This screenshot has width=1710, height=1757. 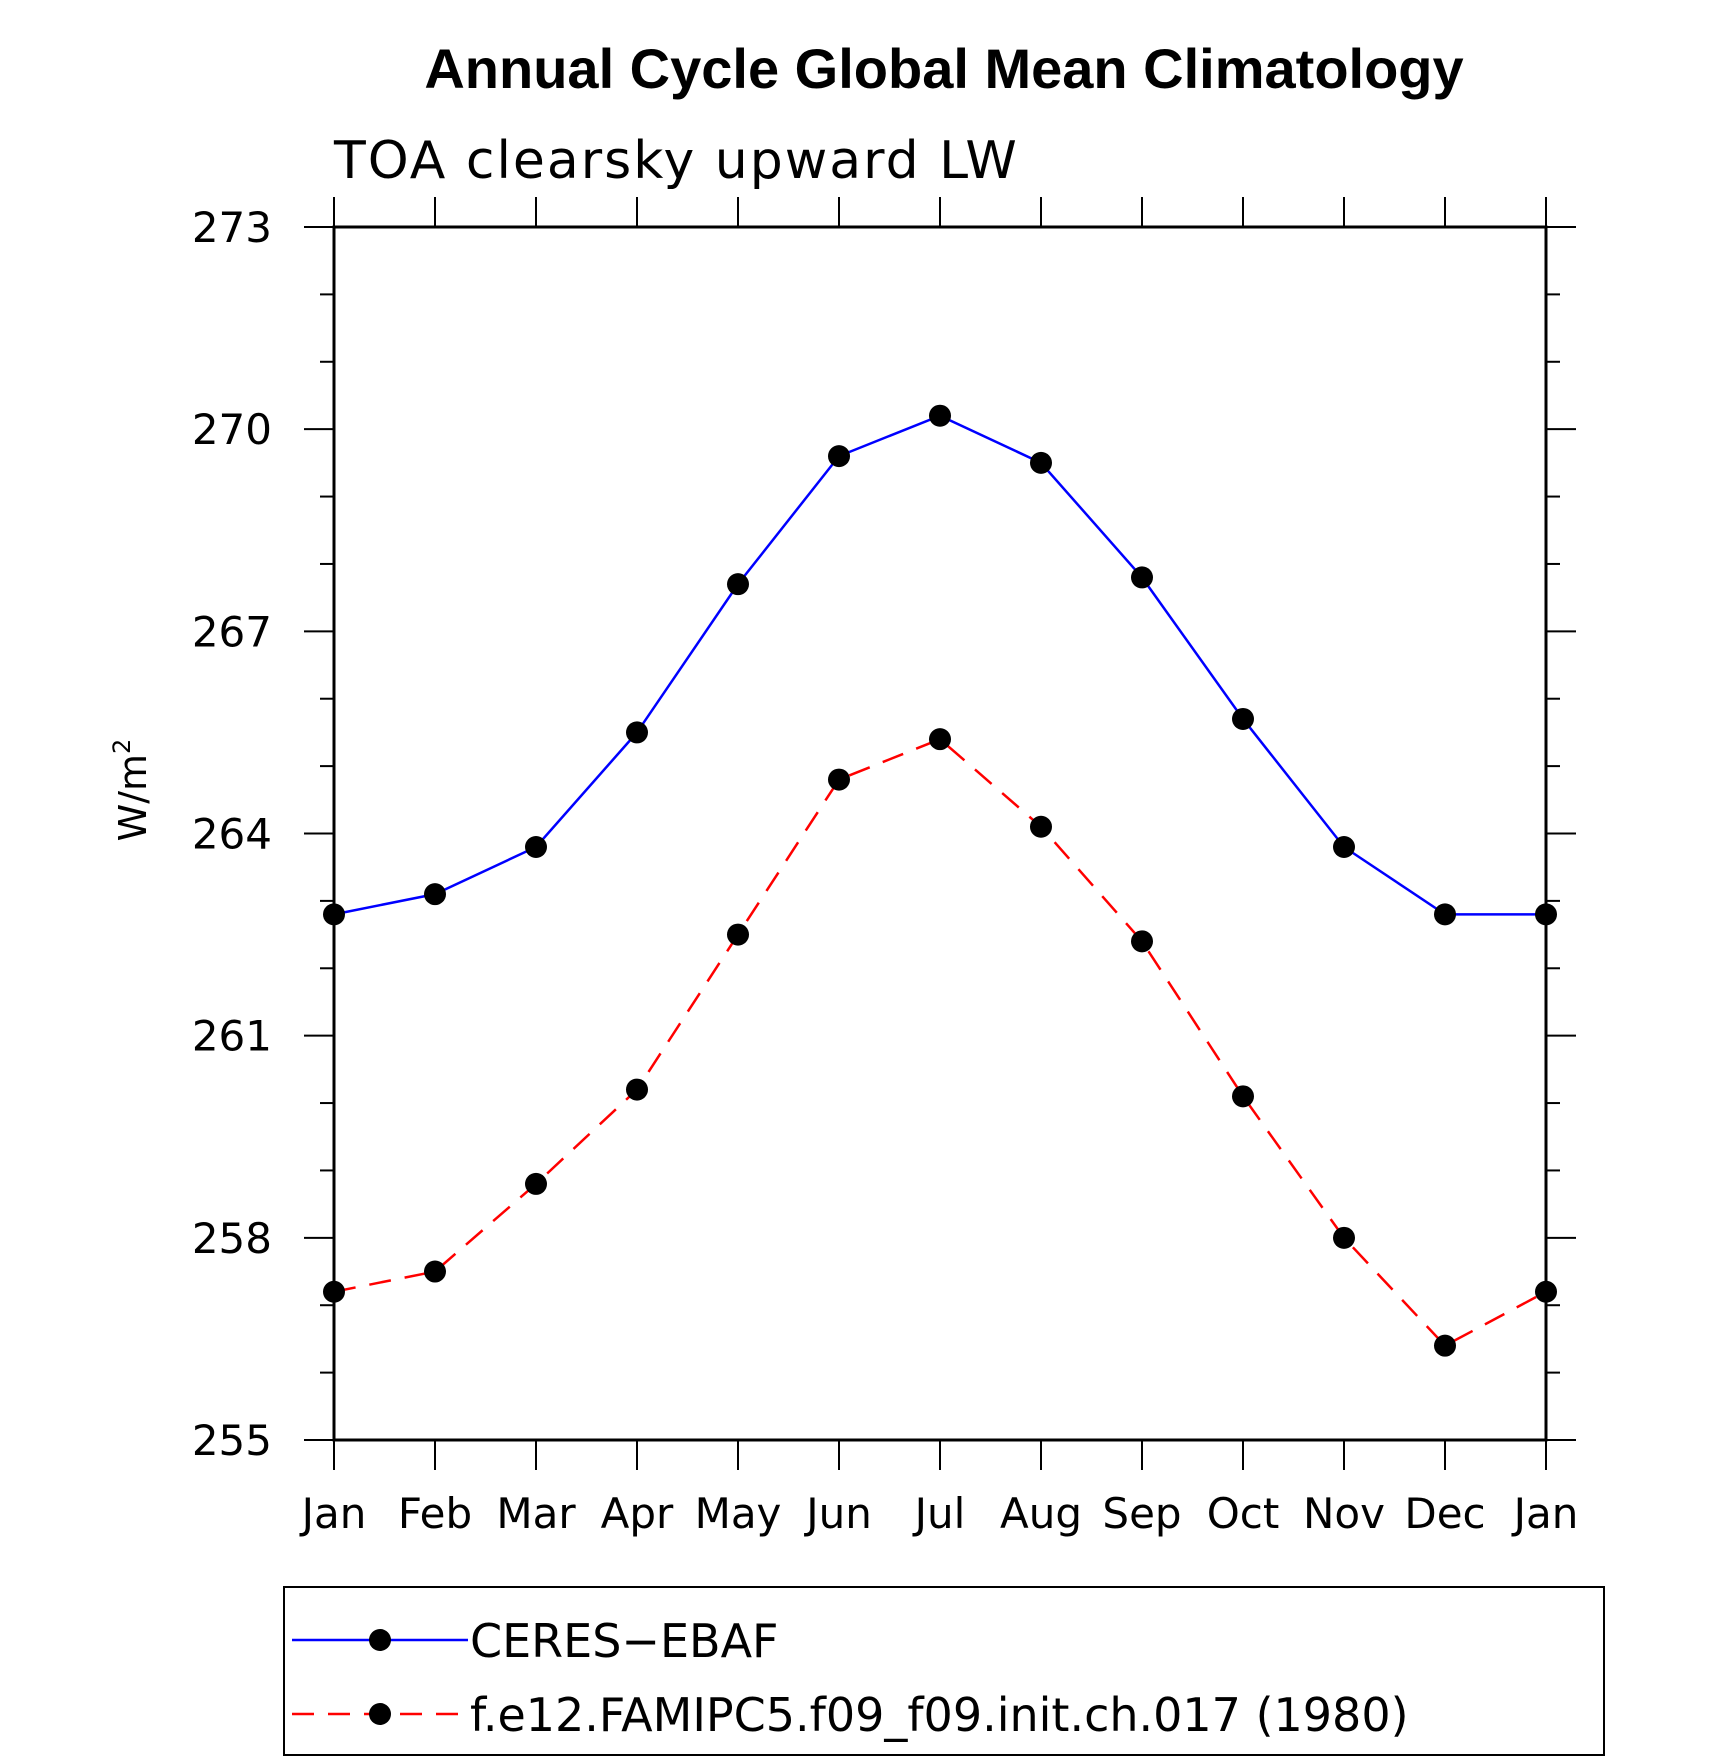 What do you see at coordinates (232, 1238) in the screenshot?
I see `y-tick-label: 258` at bounding box center [232, 1238].